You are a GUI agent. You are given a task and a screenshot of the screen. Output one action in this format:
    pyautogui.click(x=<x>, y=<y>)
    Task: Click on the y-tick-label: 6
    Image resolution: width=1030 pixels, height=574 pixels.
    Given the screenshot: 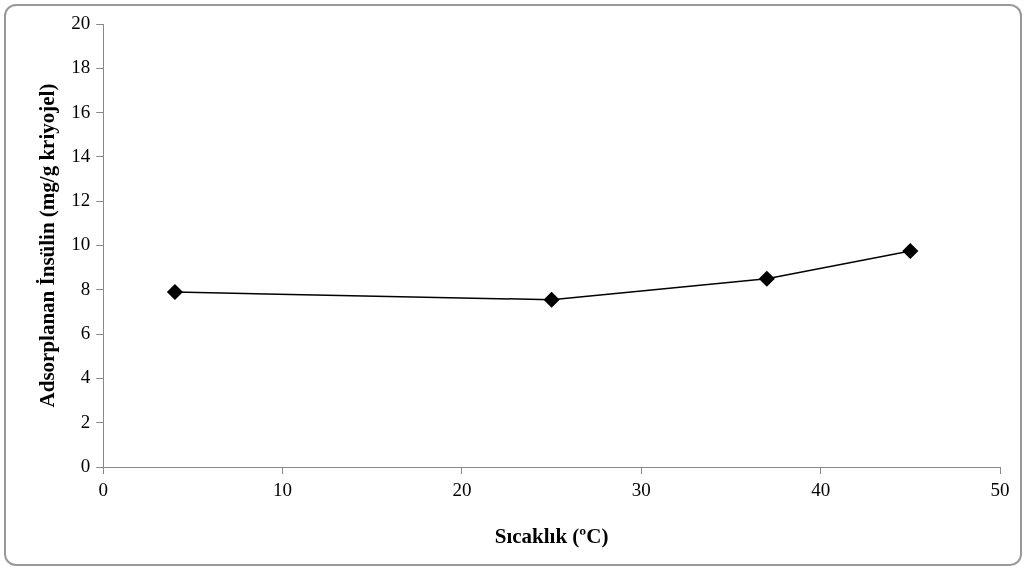 What is the action you would take?
    pyautogui.click(x=85, y=333)
    